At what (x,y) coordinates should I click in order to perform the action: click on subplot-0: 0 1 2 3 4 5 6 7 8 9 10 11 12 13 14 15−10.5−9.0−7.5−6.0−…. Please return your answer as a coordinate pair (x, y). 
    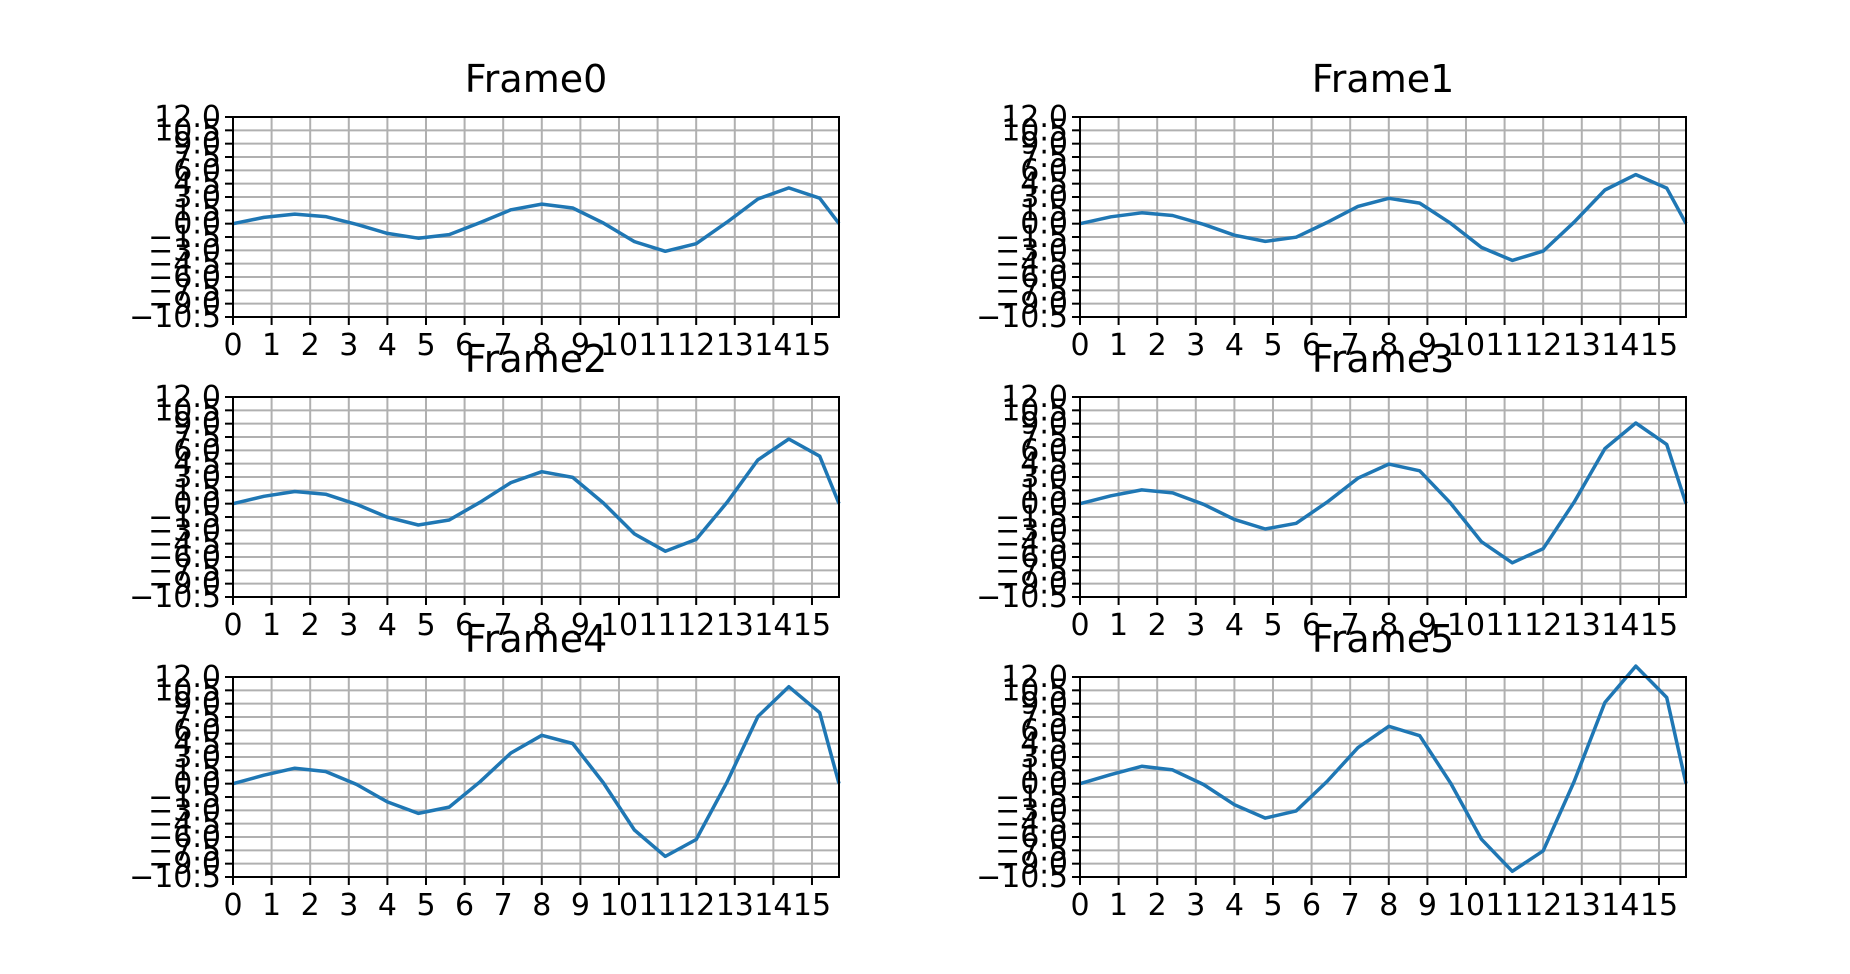
    Looking at the image, I should click on (485, 210).